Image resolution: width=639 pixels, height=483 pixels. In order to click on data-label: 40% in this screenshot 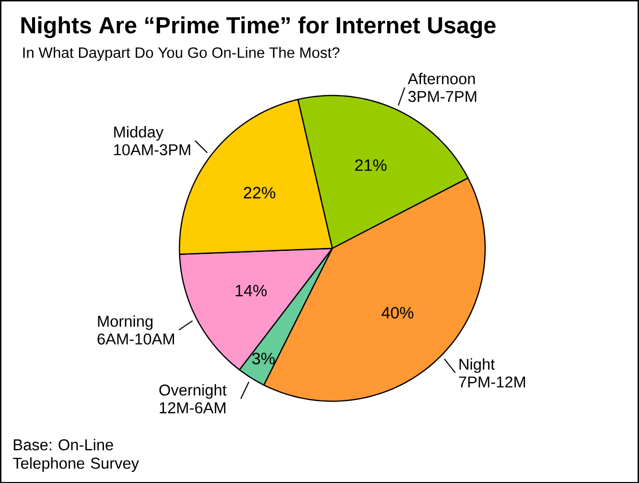, I will do `click(398, 312)`.